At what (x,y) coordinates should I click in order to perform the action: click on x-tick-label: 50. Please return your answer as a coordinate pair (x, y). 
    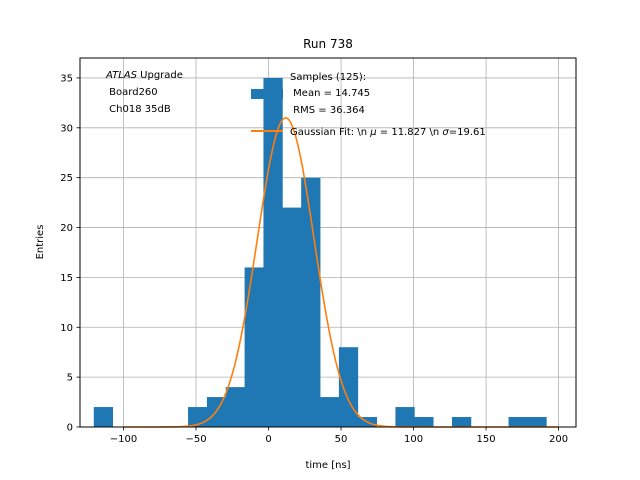
    Looking at the image, I should click on (341, 439).